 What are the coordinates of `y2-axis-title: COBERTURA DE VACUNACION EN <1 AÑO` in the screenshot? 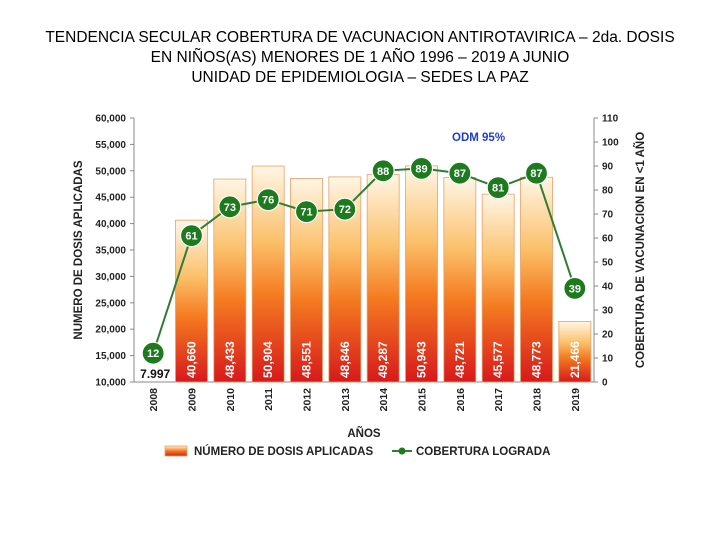 It's located at (640, 250).